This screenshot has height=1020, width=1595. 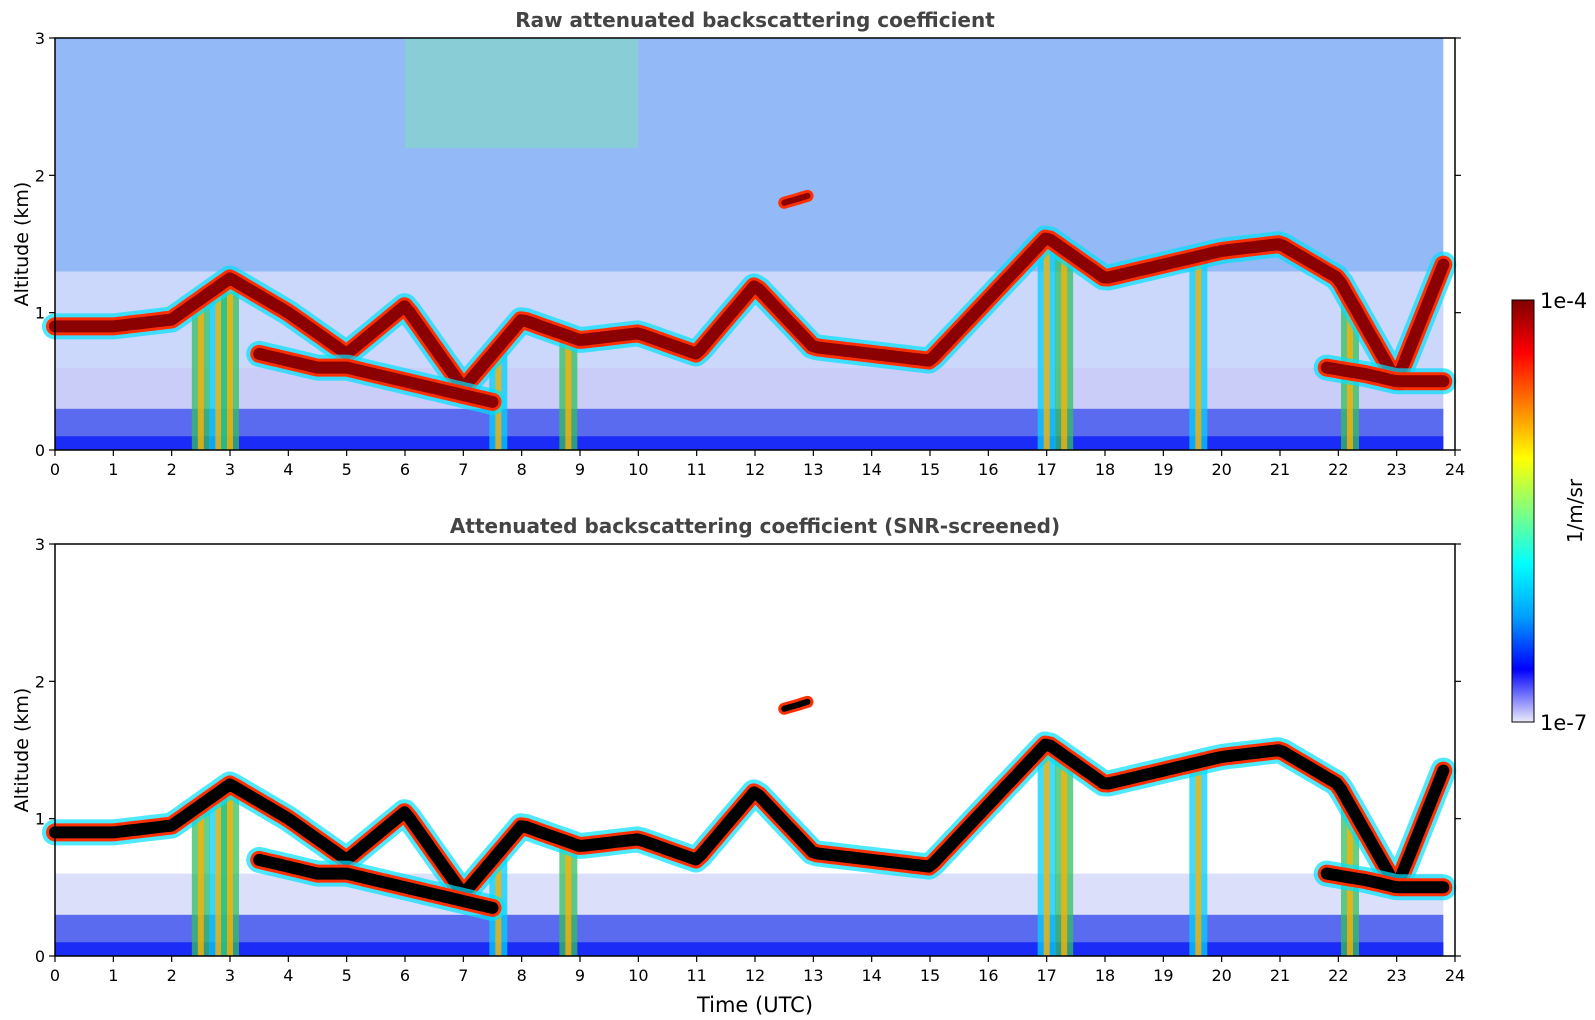 What do you see at coordinates (22, 244) in the screenshot?
I see `top-y-axis-label: Altitude (km)` at bounding box center [22, 244].